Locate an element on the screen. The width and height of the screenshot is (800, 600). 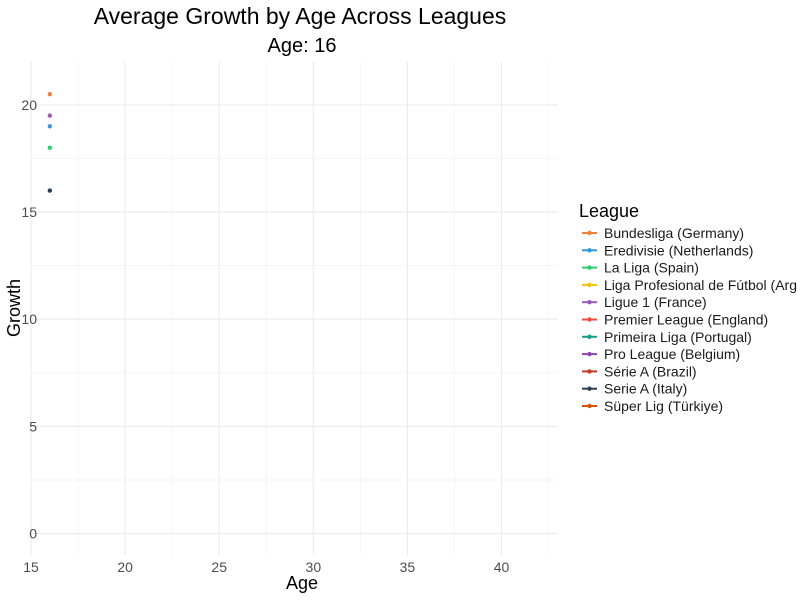
legend-item: Premier League (England) is located at coordinates (675, 320).